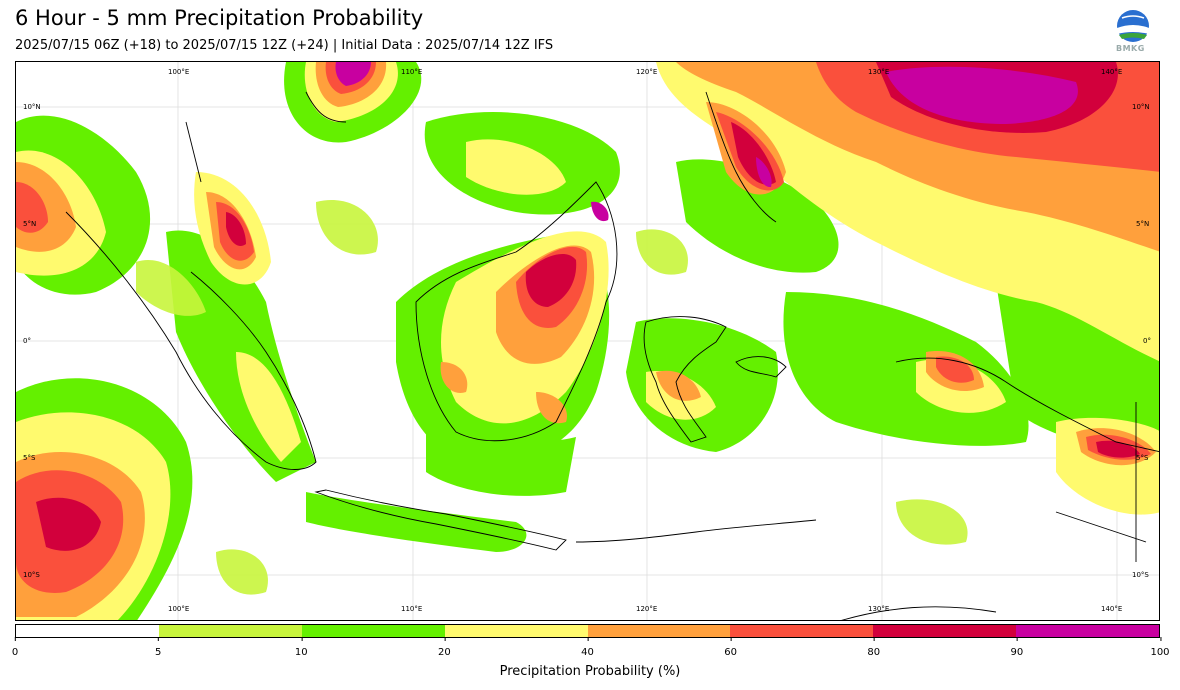 This screenshot has height=690, width=1180. I want to click on lon-label-bottom: 100°E, so click(179, 609).